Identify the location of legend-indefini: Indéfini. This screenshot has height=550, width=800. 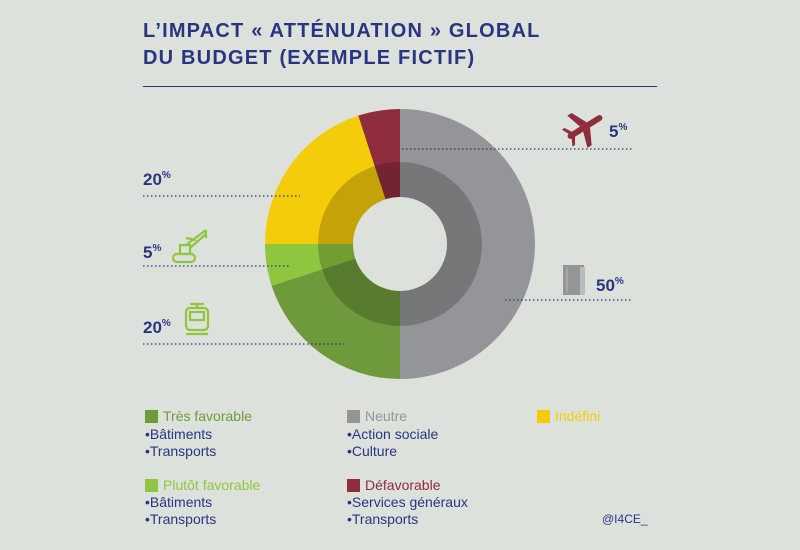
(568, 416).